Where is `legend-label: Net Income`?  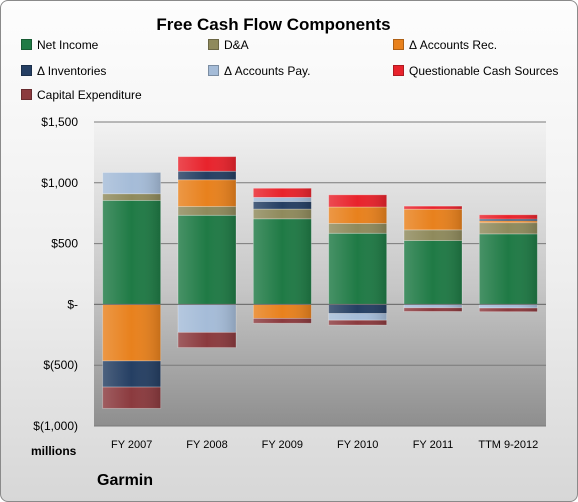 legend-label: Net Income is located at coordinates (68, 45).